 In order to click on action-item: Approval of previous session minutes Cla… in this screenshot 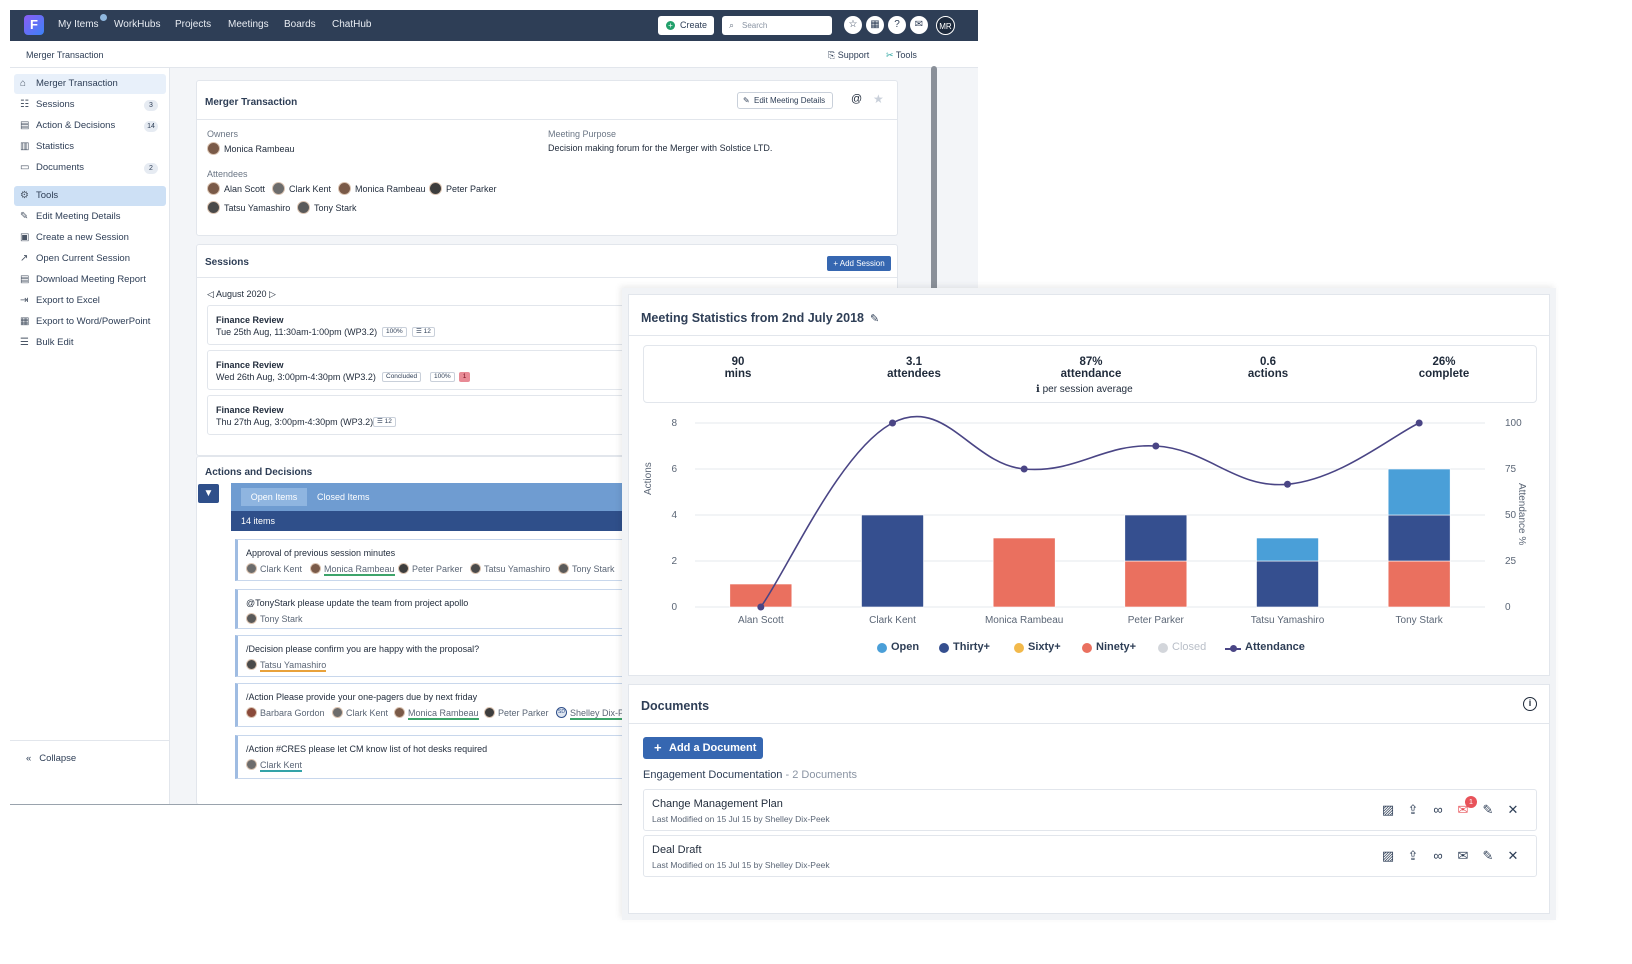, I will do `click(445, 560)`.